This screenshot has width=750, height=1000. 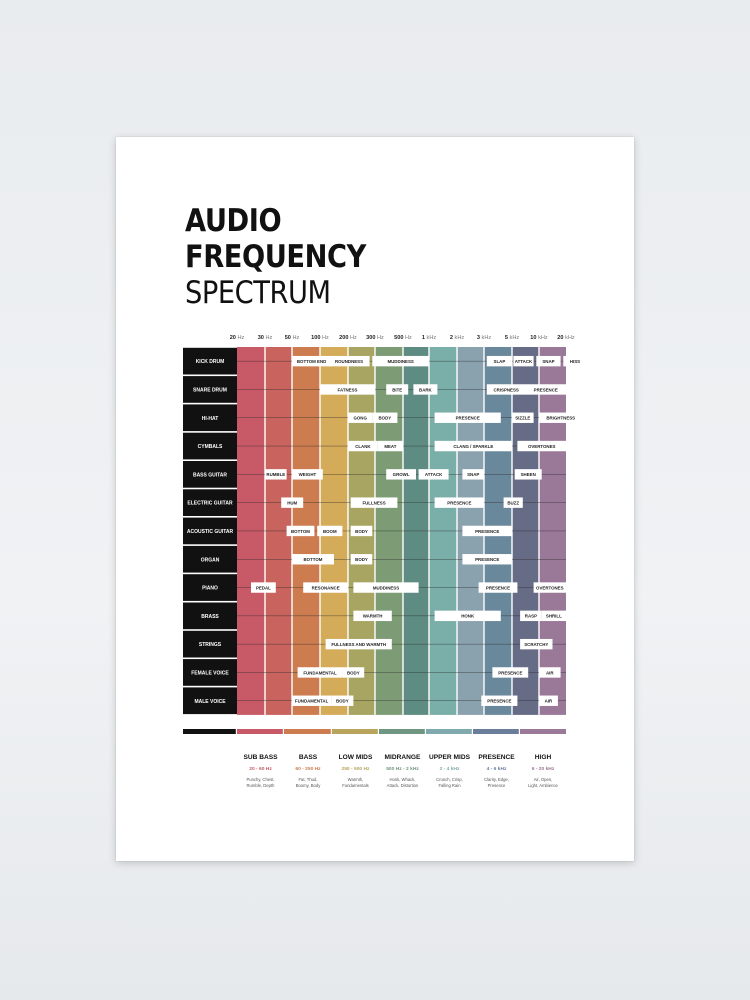 I want to click on characteristic-label: GONG, so click(x=360, y=418).